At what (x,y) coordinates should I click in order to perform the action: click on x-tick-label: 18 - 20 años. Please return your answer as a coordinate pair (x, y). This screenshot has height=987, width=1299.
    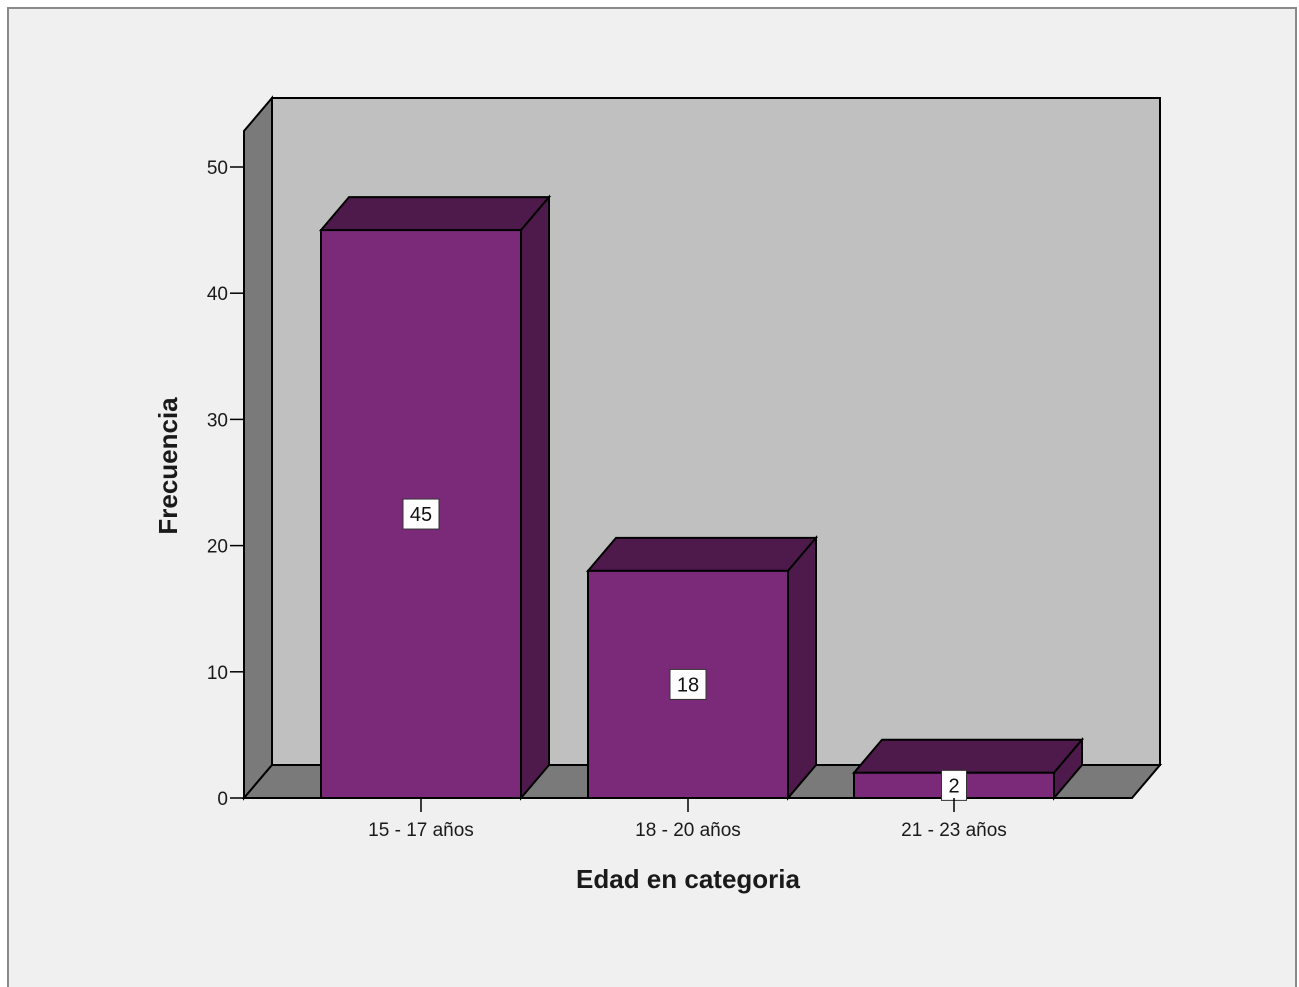
    Looking at the image, I should click on (688, 830).